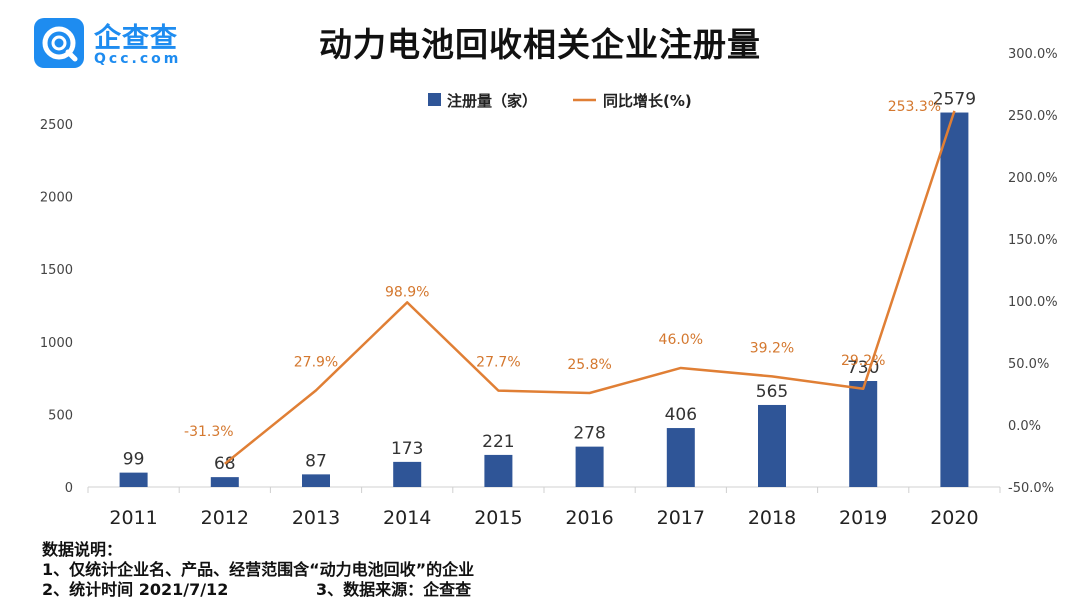  What do you see at coordinates (60, 415) in the screenshot?
I see `y-left-tick-label: 500` at bounding box center [60, 415].